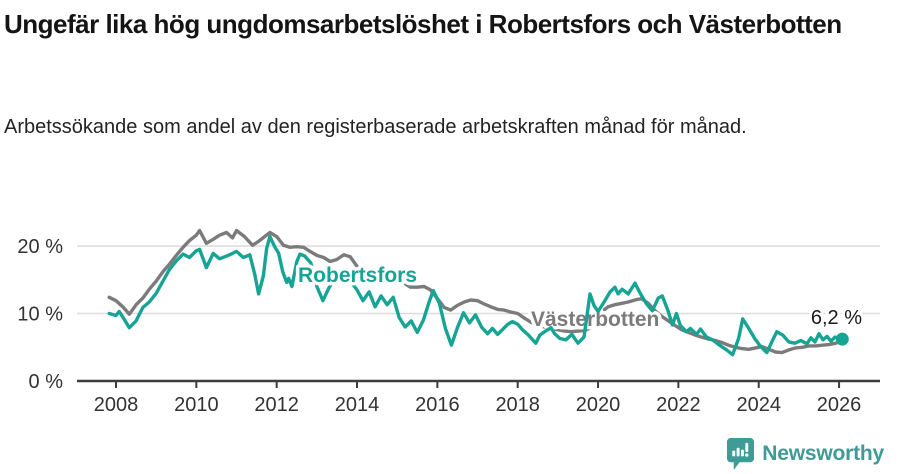  What do you see at coordinates (276, 405) in the screenshot?
I see `x-tick-label: 2012` at bounding box center [276, 405].